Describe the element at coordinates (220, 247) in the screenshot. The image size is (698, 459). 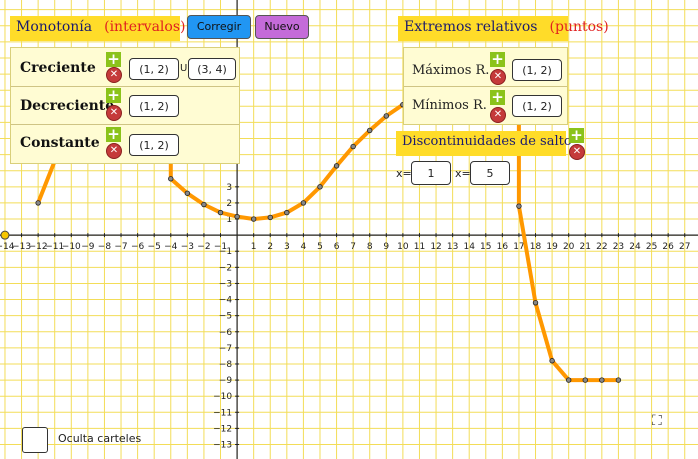
I see `x-tick-label: −1` at that location.